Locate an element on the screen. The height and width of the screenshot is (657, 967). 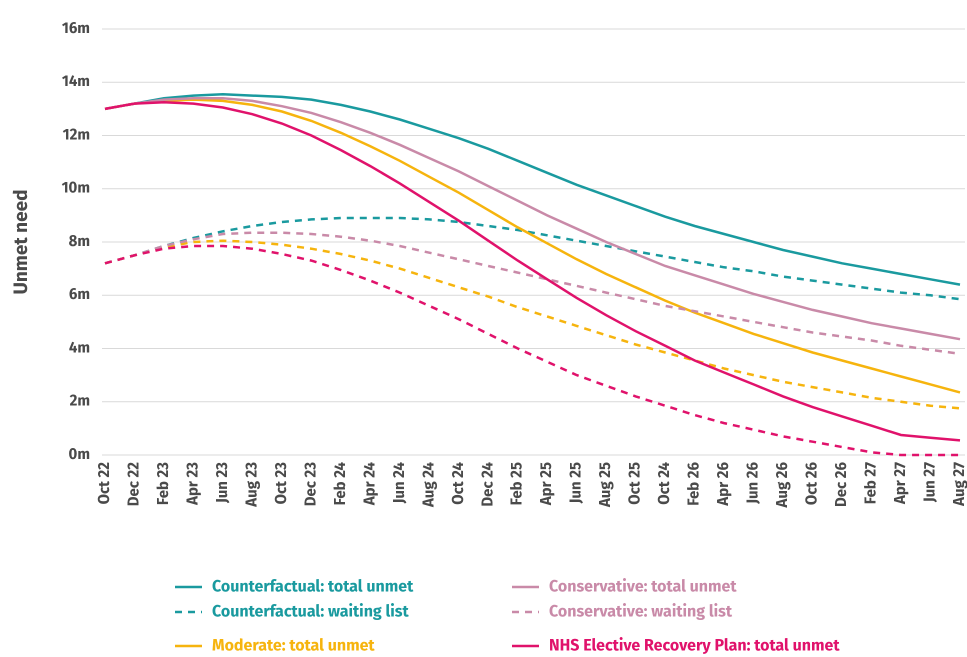
x-tick-label: Jun 23 is located at coordinates (222, 483).